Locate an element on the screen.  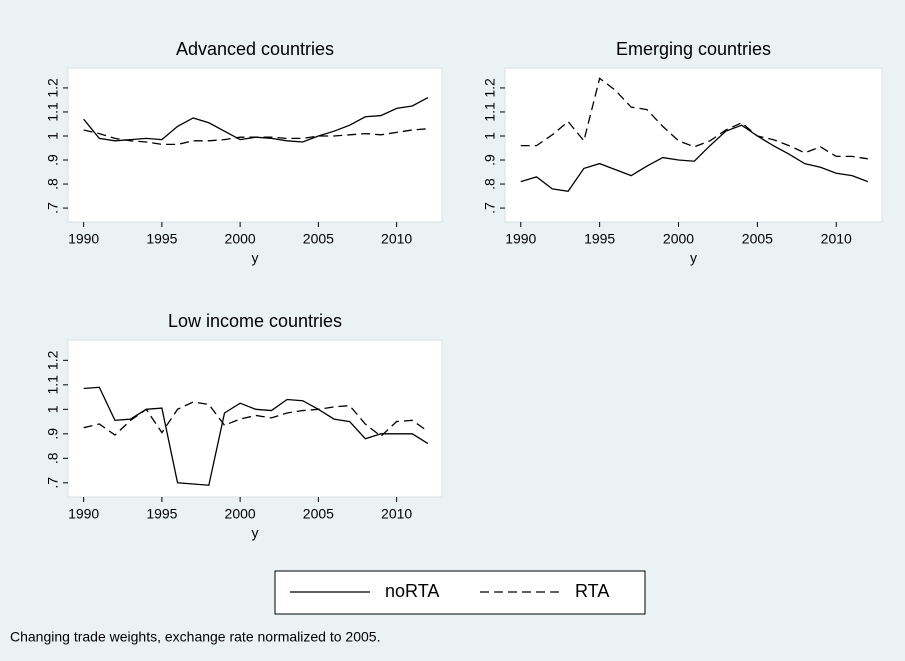
panel-title: Low income countries is located at coordinates (255, 321).